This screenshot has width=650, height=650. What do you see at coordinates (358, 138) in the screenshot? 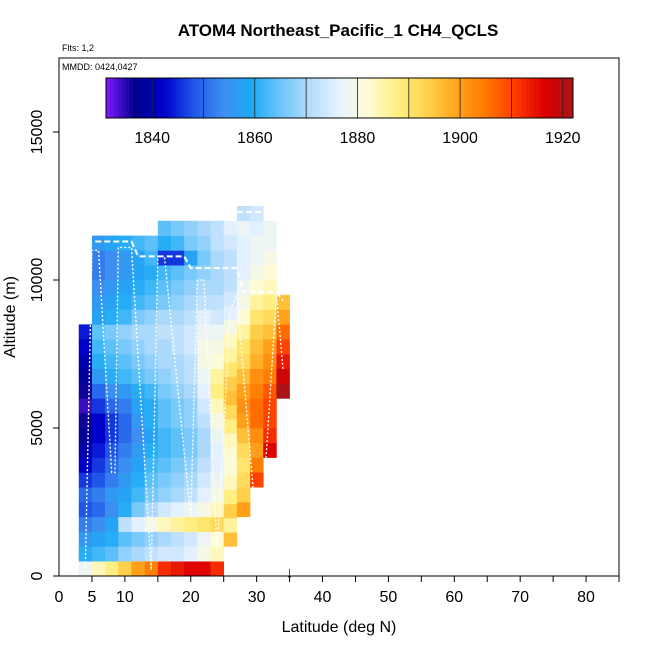
I see `colorbar-tick-label: 1880` at bounding box center [358, 138].